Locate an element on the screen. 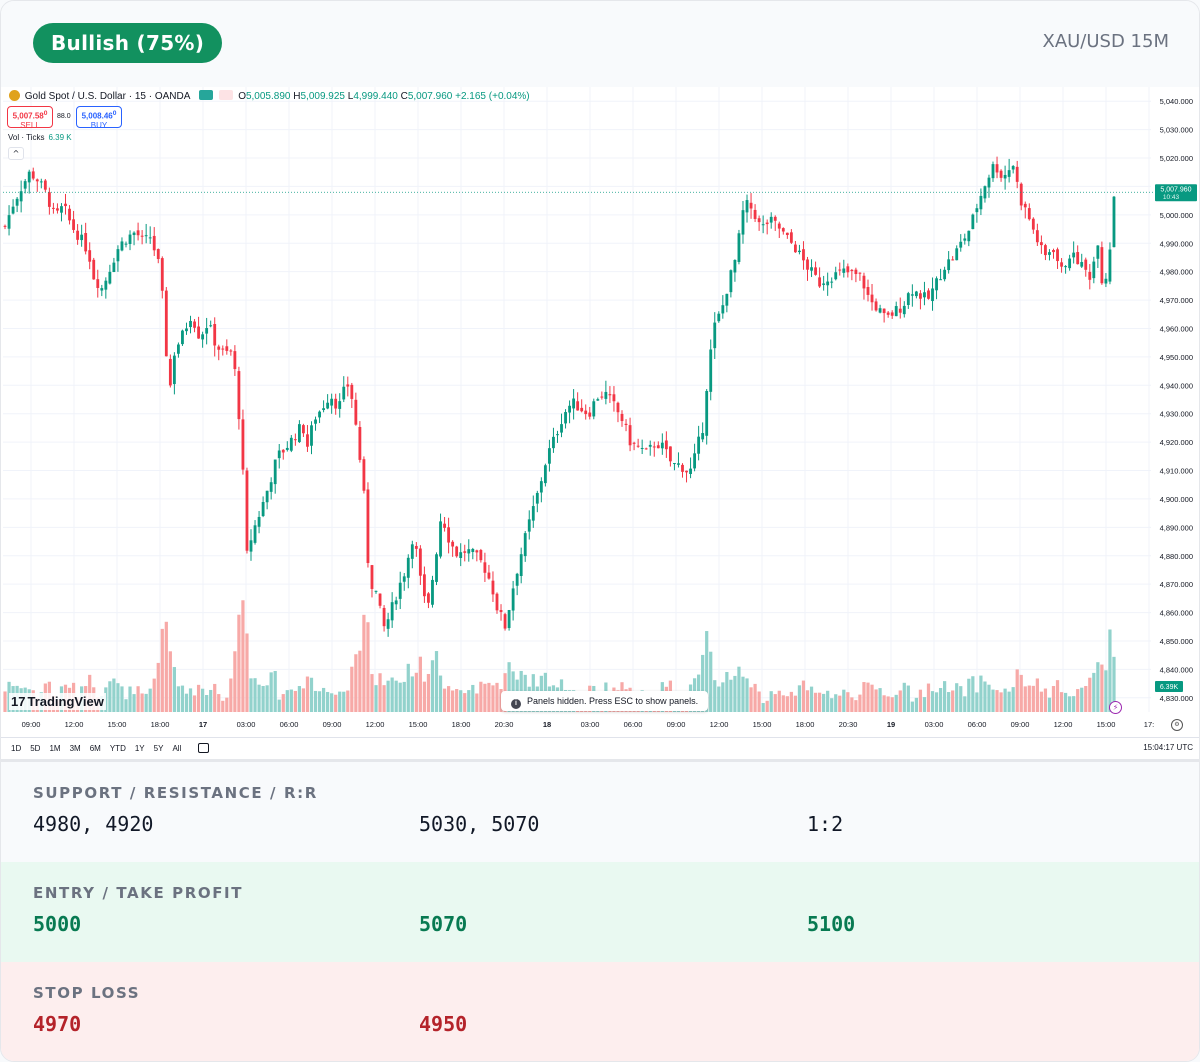 This screenshot has width=1200, height=1062. card-header: Bullish (75%) XAU/USD 15M is located at coordinates (600, 44).